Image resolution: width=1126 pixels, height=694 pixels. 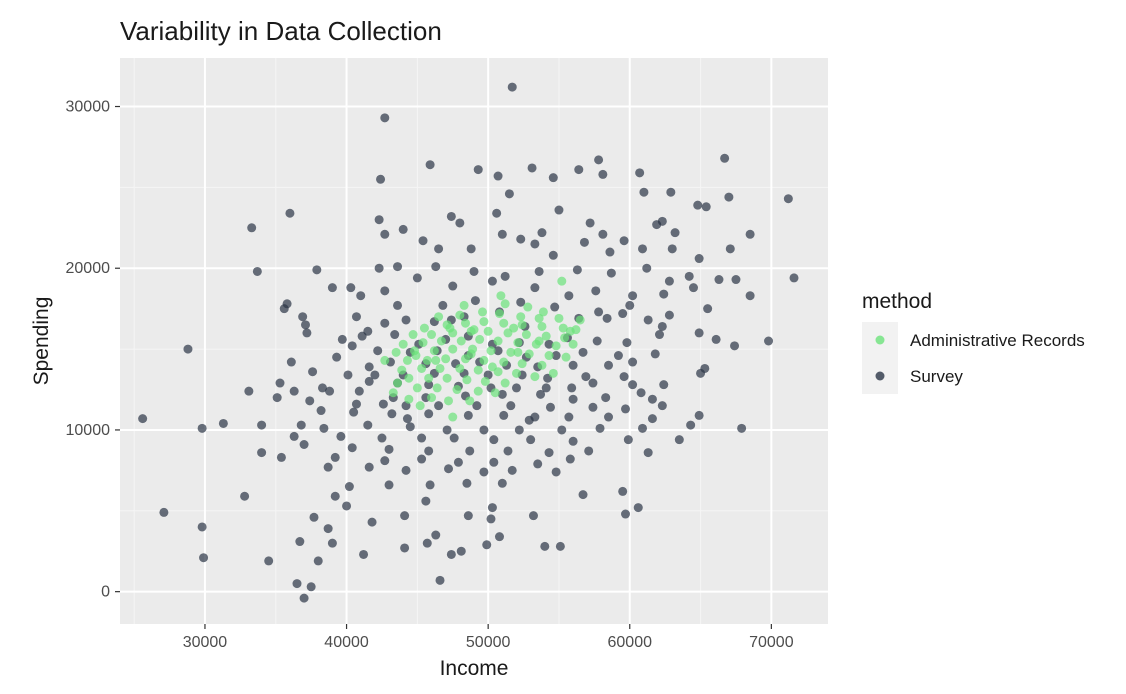 I want to click on legend-key-admin, so click(x=880, y=340).